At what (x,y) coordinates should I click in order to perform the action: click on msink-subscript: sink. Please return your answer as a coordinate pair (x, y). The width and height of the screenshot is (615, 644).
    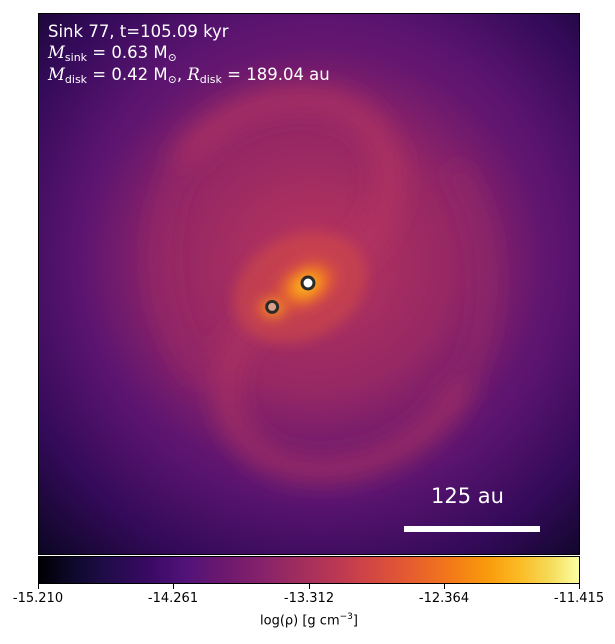
    Looking at the image, I should click on (76, 57).